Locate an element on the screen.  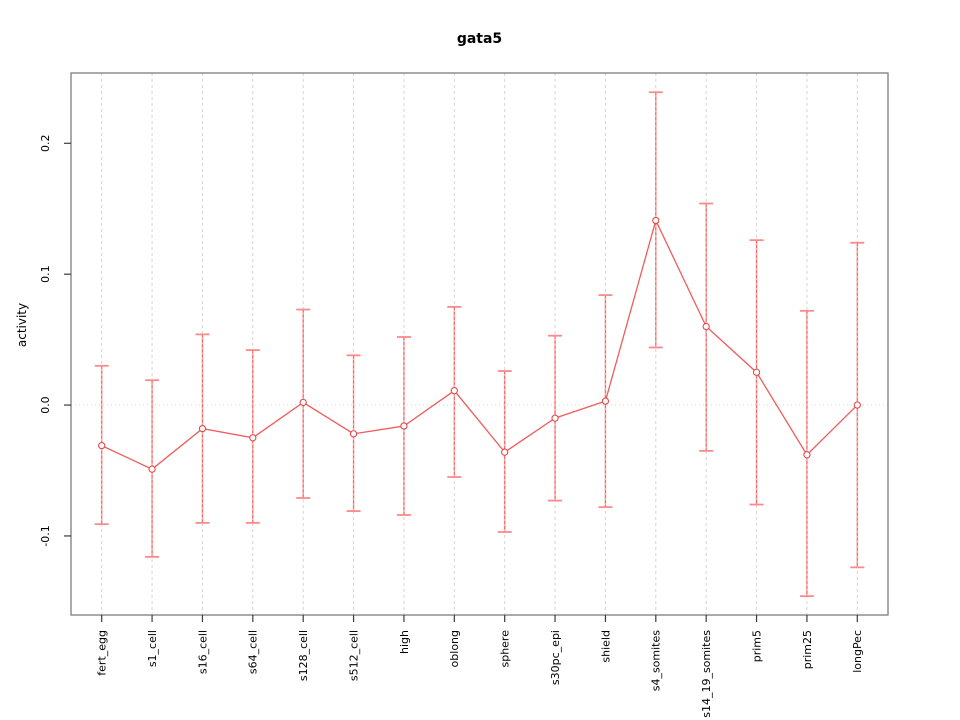
x-tick-label: prim5 is located at coordinates (756, 646).